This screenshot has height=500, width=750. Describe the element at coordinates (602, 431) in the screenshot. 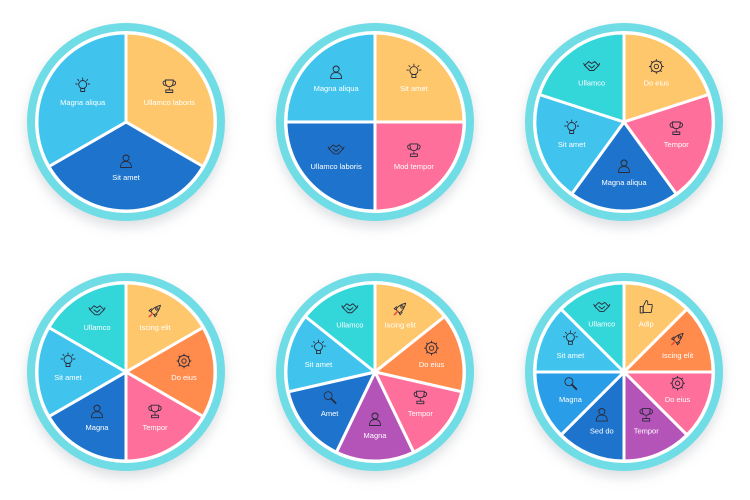

I see `segment-label: Sed do` at that location.